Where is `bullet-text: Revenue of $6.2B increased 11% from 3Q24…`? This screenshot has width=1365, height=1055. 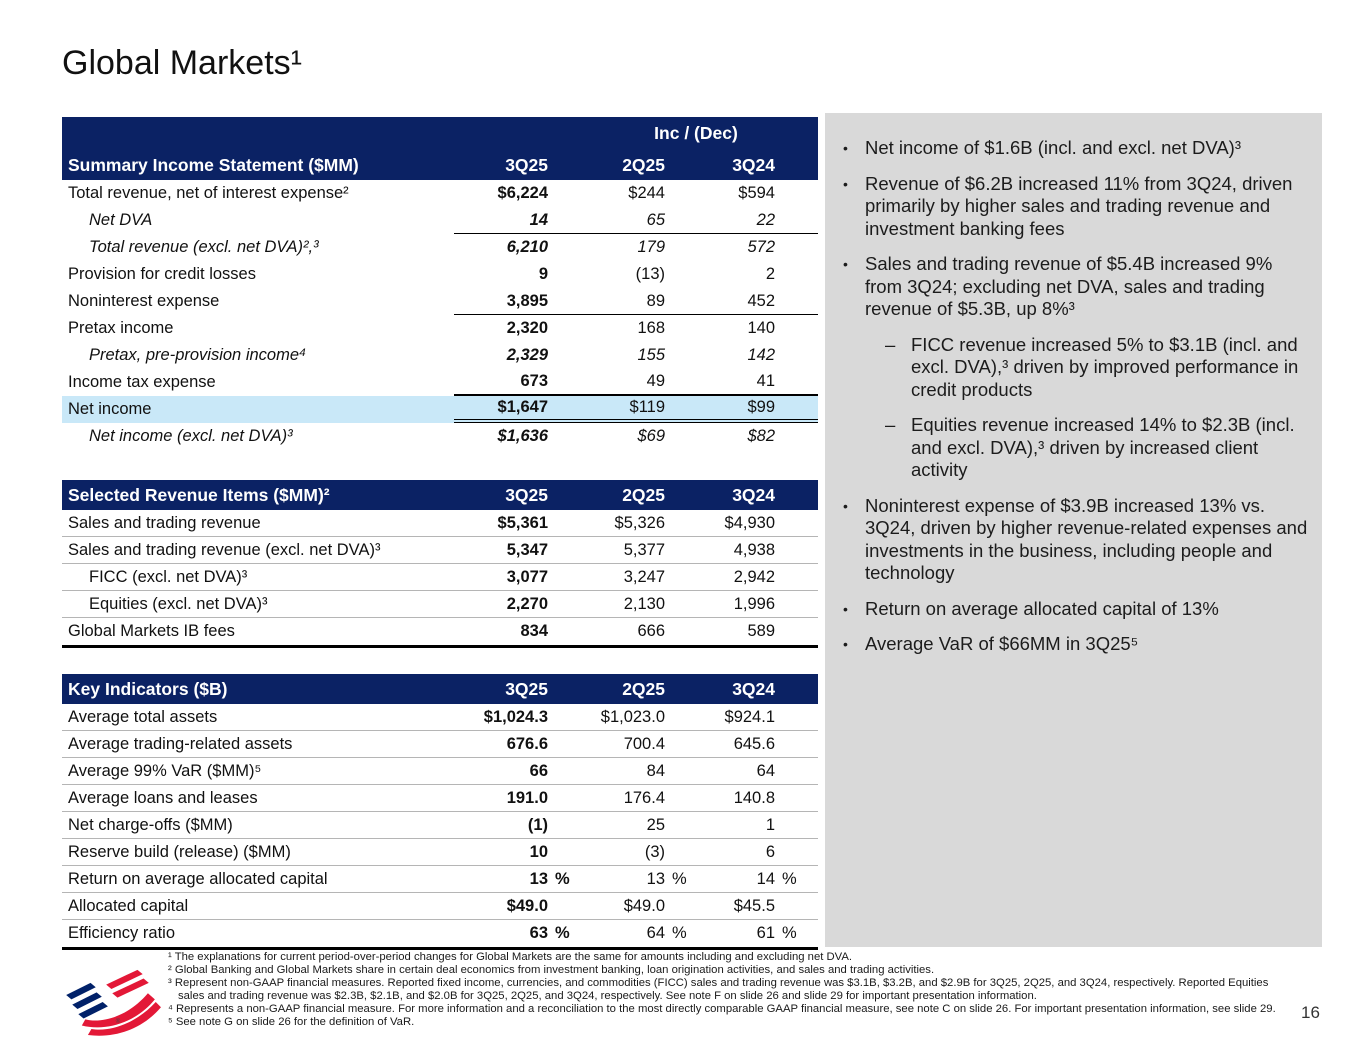 bullet-text: Revenue of $6.2B increased 11% from 3Q24… is located at coordinates (1079, 205).